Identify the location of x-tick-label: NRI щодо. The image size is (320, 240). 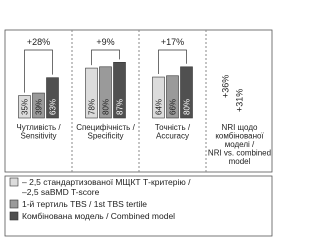
(240, 127).